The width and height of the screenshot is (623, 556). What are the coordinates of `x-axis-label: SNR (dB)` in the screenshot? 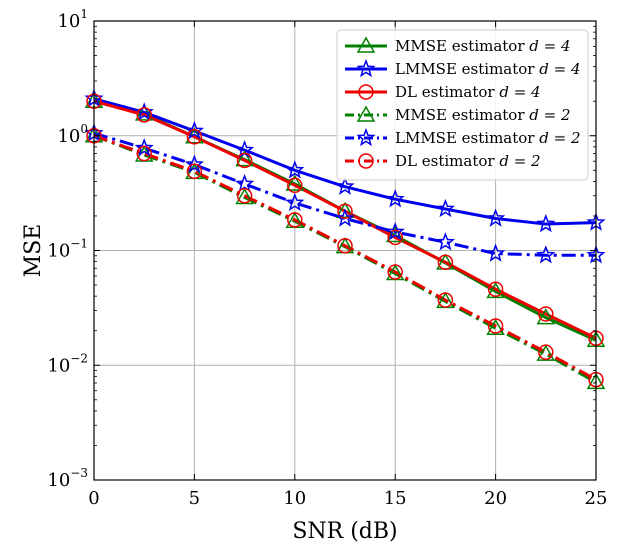 It's located at (344, 531).